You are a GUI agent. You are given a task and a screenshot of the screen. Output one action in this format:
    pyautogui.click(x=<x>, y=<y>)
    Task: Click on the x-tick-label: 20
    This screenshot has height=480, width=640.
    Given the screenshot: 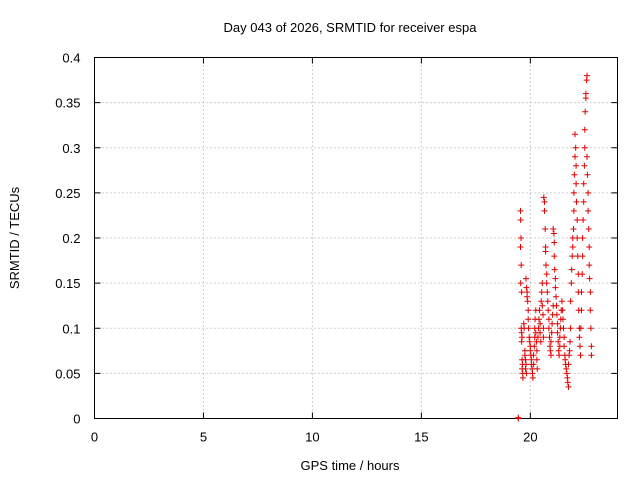 What is the action you would take?
    pyautogui.click(x=530, y=437)
    